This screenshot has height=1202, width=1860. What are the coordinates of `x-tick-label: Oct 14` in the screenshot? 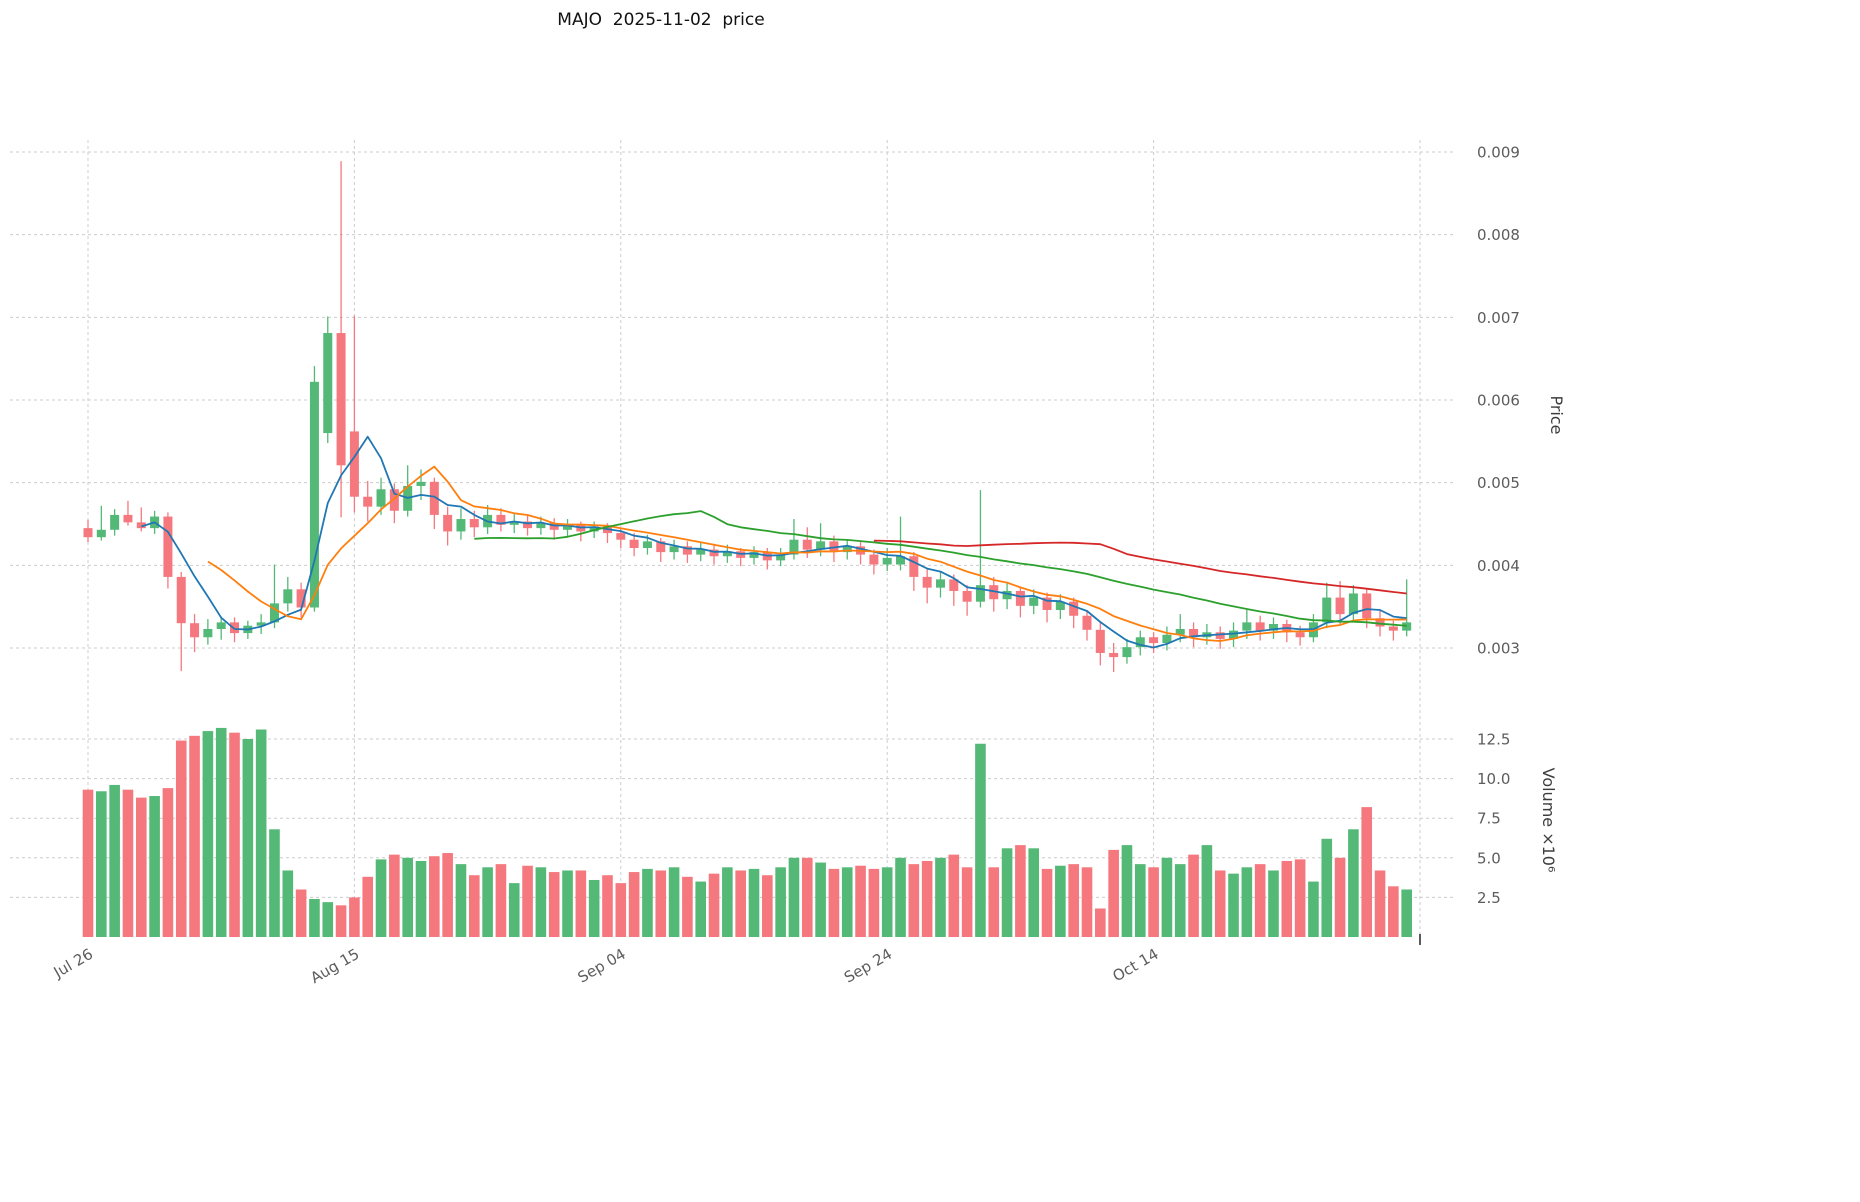 It's located at (1135, 965).